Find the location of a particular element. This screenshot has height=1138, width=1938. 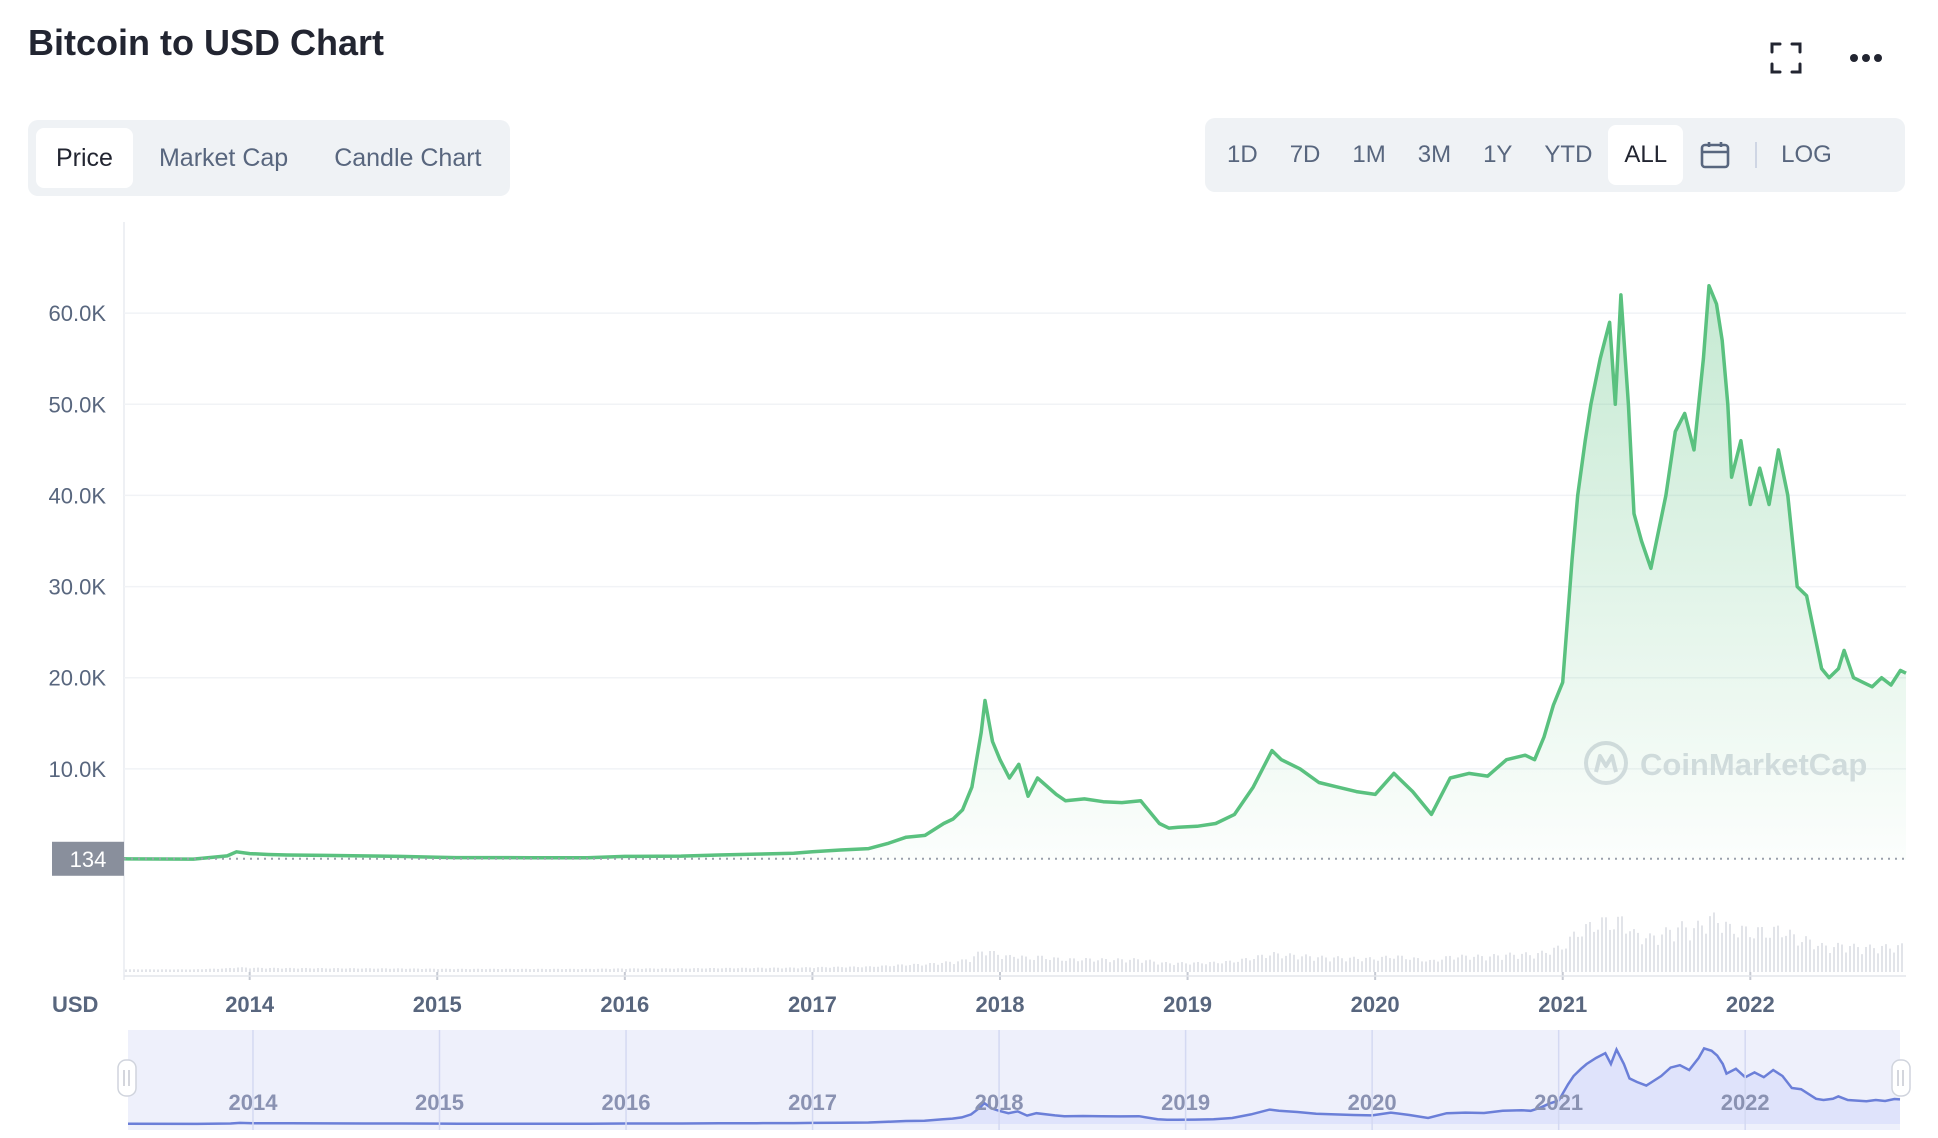

navigator-tick-label: 2017 is located at coordinates (812, 1102).